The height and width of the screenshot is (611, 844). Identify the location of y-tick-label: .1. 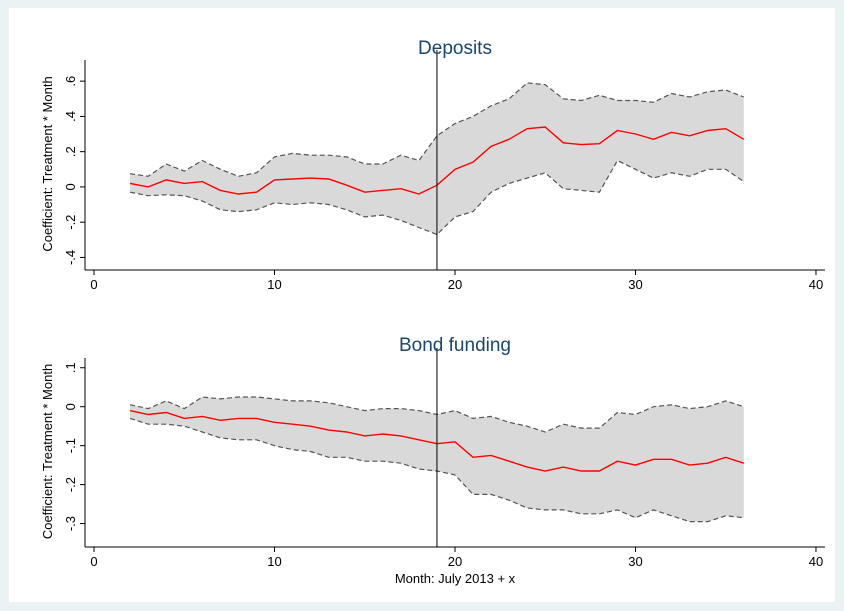
(70, 367).